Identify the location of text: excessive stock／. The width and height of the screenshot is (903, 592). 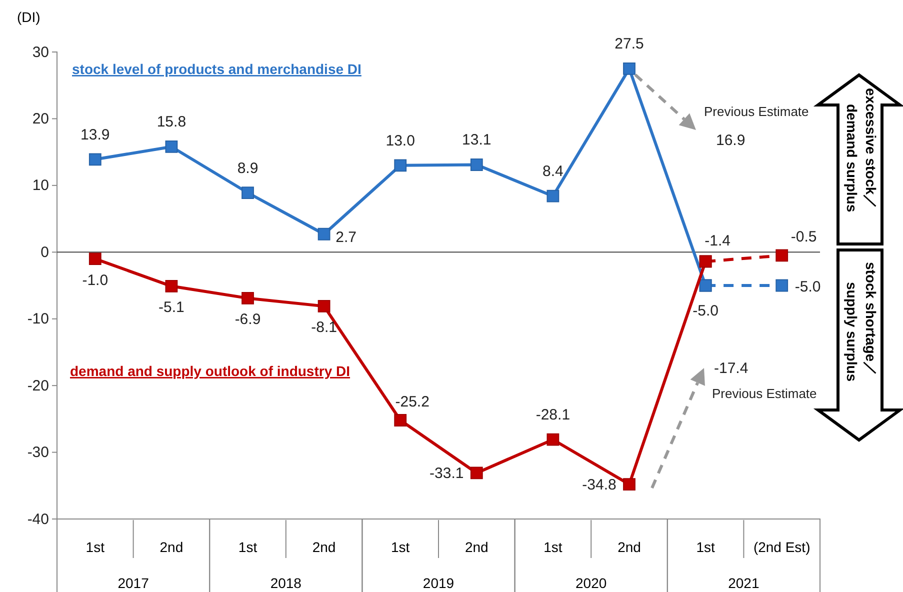
(871, 148).